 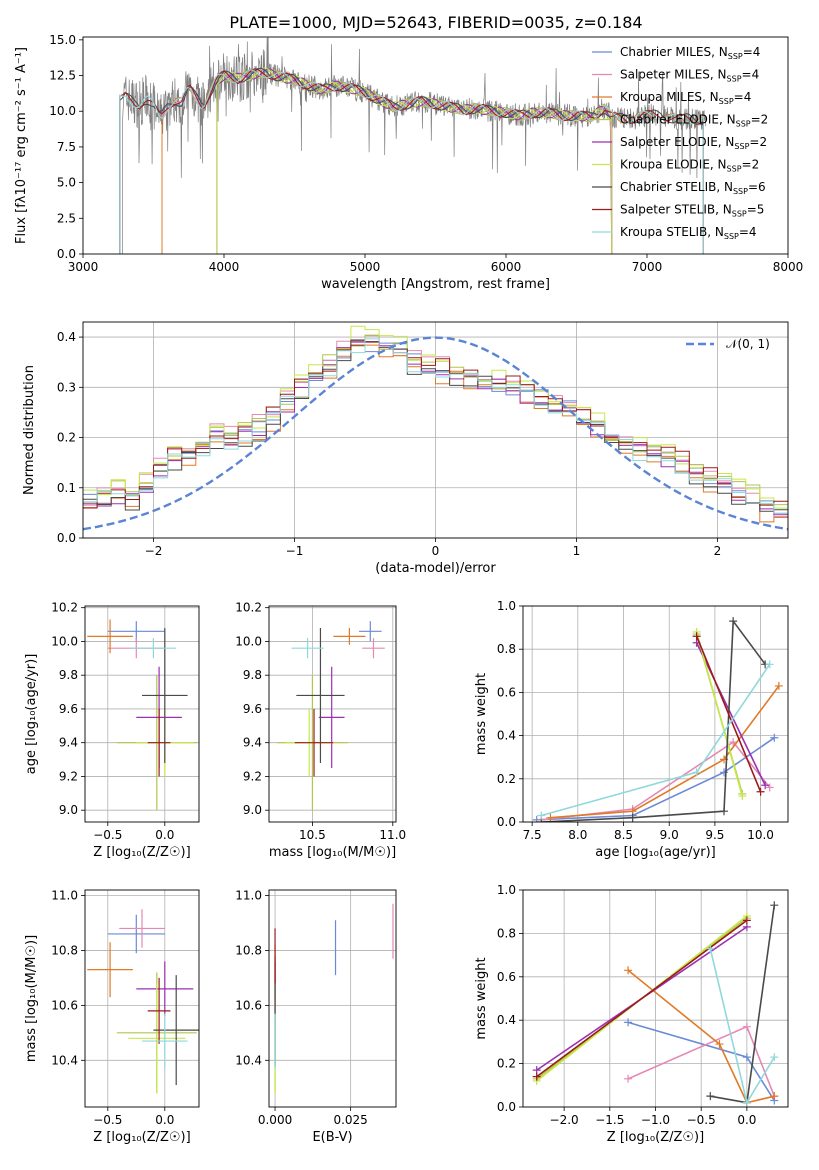 I want to click on plot-area-spectrum, so click(x=413, y=145).